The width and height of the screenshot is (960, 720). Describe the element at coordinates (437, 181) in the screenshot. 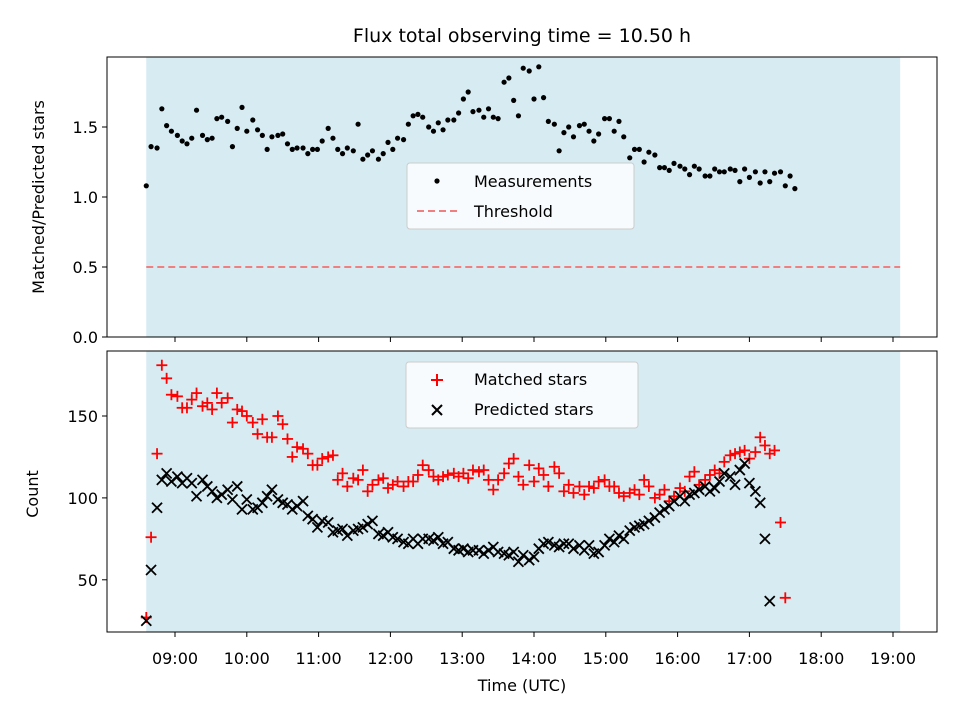

I see `legend-measurements-marker` at that location.